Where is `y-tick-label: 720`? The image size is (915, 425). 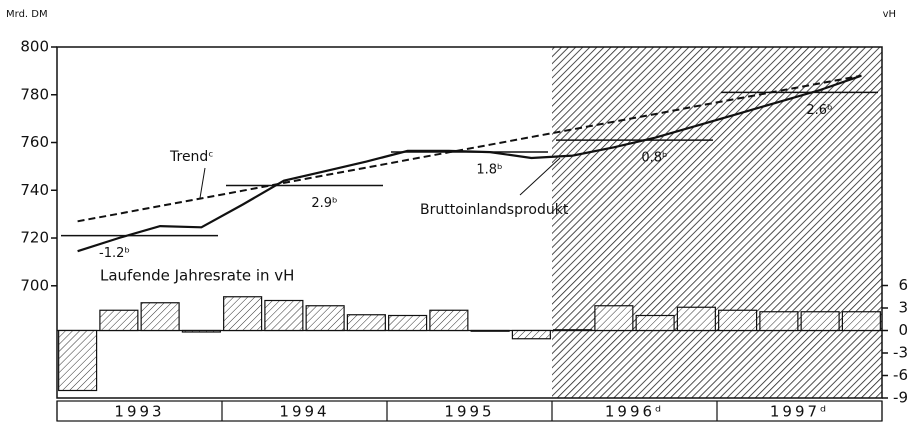
y-tick-label: 720 is located at coordinates (34, 238).